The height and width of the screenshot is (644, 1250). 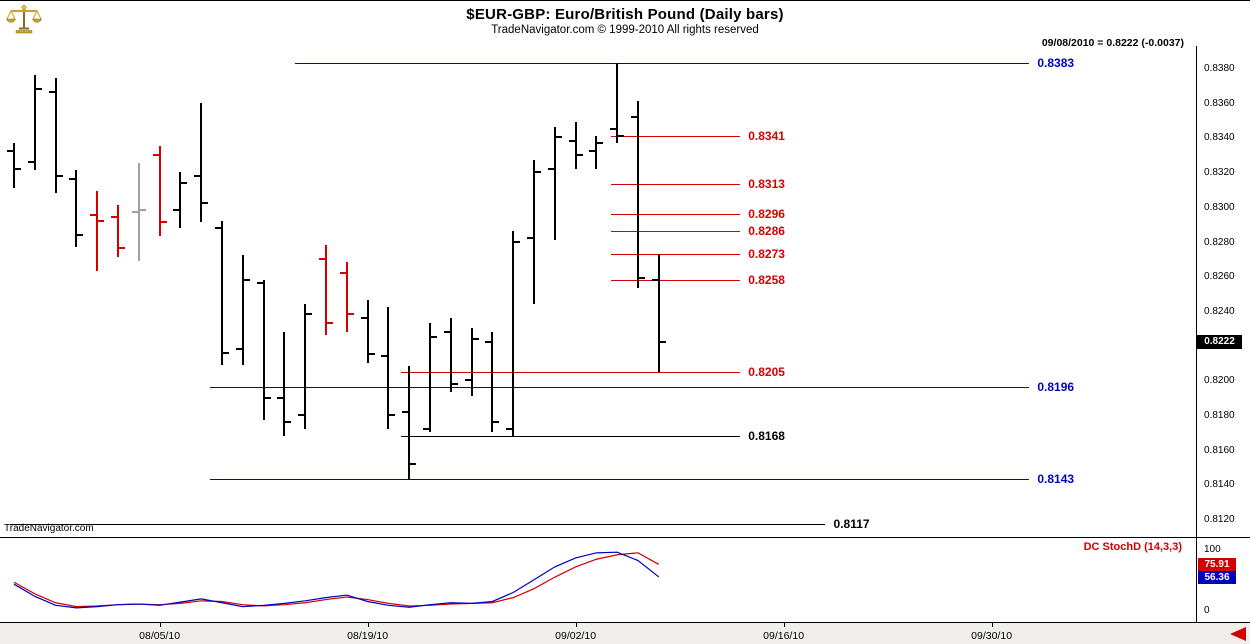 What do you see at coordinates (1238, 634) in the screenshot?
I see `scroll-left-arrow` at bounding box center [1238, 634].